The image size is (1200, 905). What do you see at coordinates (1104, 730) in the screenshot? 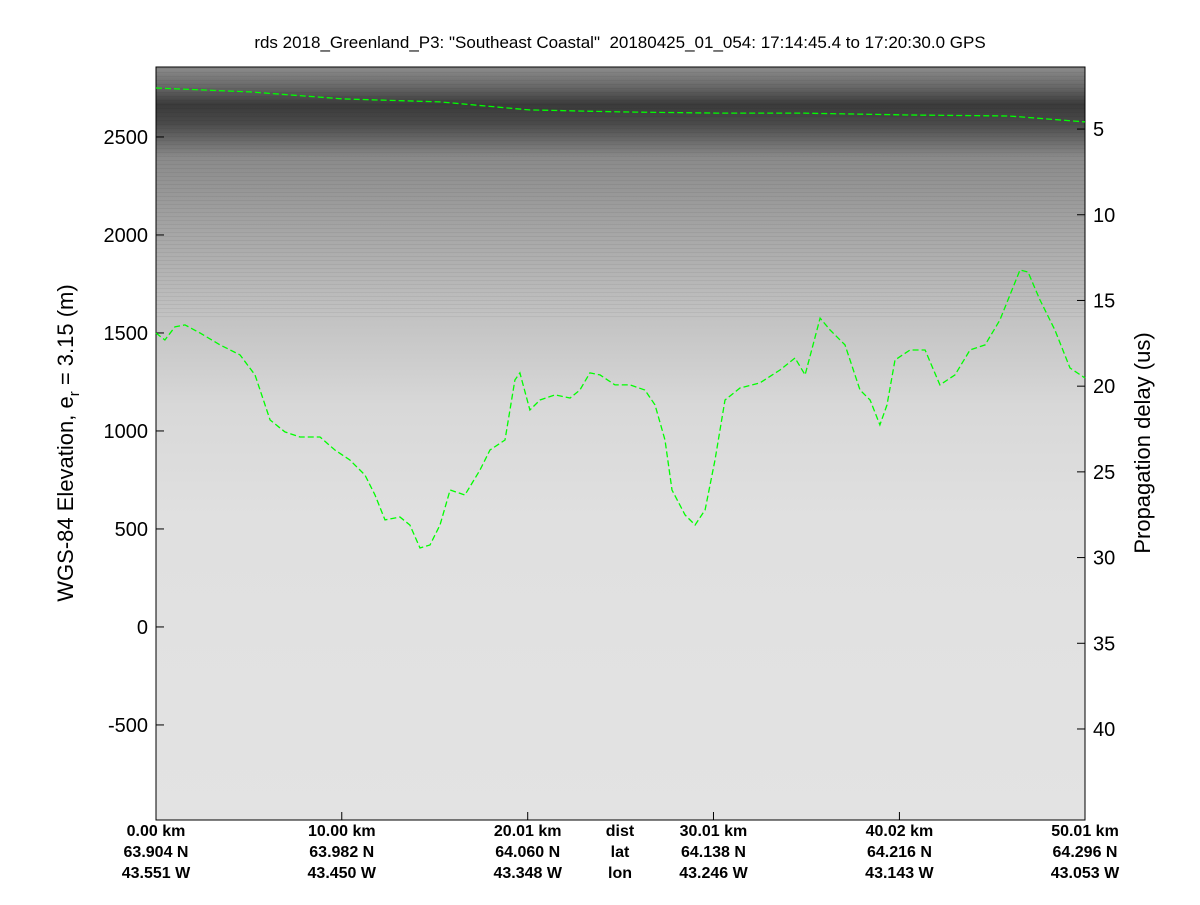
I see `y2-tick-label: 40` at bounding box center [1104, 730].